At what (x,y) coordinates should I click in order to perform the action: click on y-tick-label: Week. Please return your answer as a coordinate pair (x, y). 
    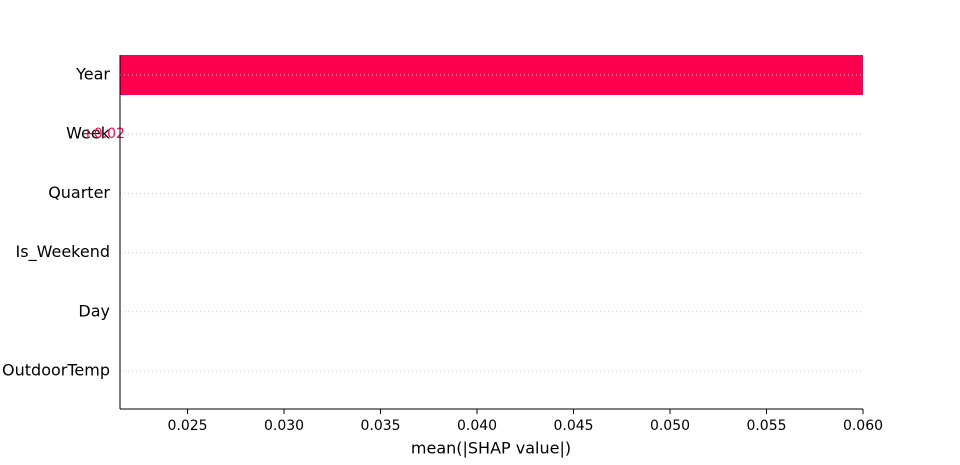
    Looking at the image, I should click on (88, 133).